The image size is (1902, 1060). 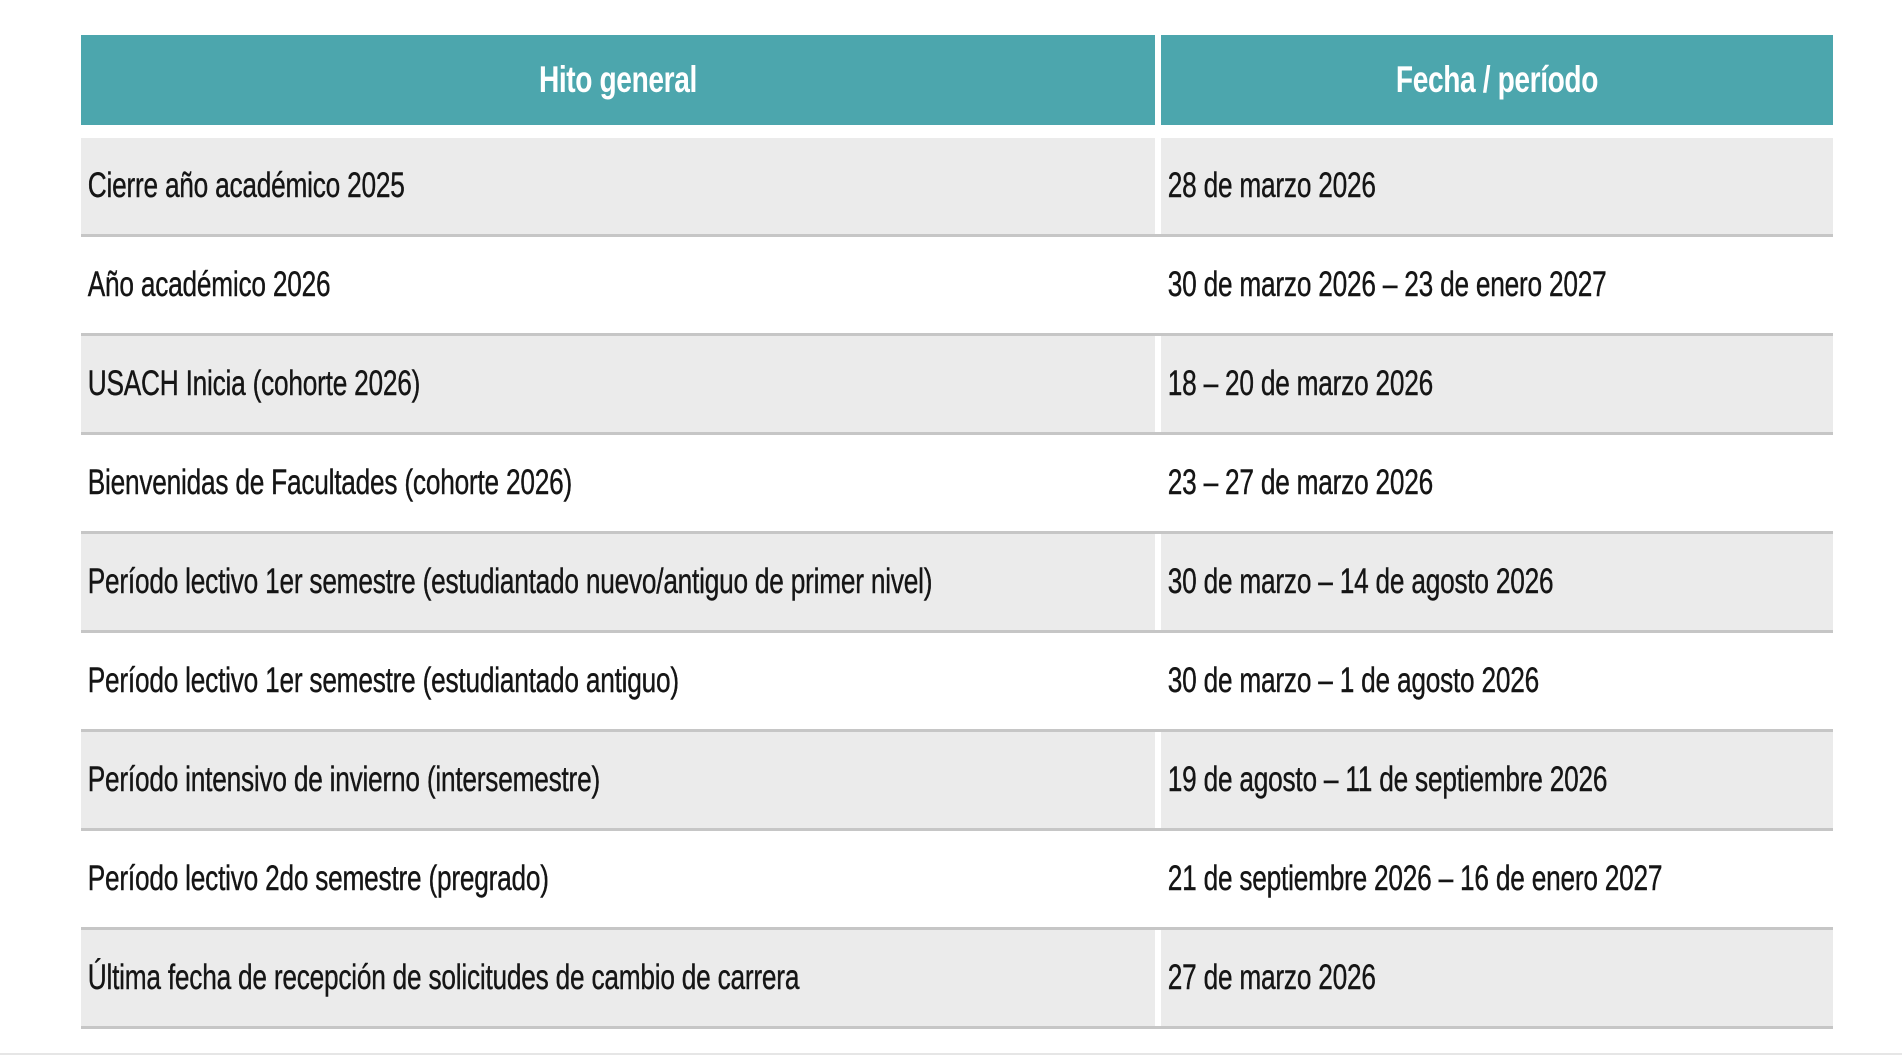 I want to click on fecha-text: 27 de marzo 2026, so click(x=1272, y=977).